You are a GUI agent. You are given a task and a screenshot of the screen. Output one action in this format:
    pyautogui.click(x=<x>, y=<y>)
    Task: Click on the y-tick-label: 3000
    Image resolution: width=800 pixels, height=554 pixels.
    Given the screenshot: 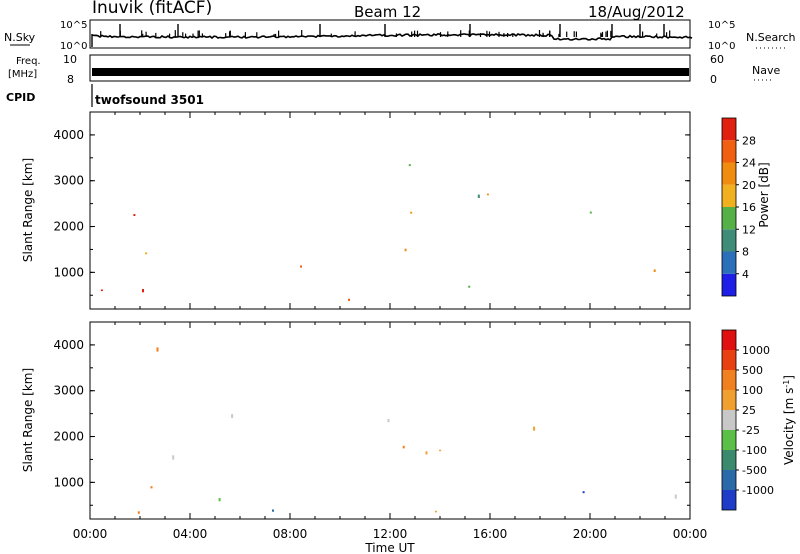 What is the action you would take?
    pyautogui.click(x=68, y=391)
    